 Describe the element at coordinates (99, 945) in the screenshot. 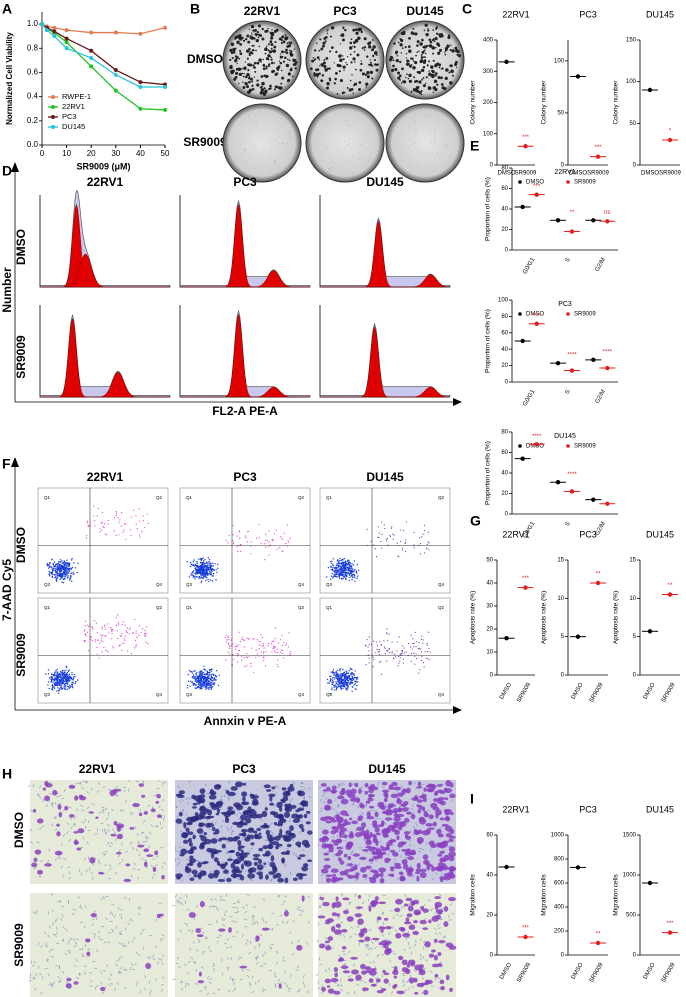

I see `background` at that location.